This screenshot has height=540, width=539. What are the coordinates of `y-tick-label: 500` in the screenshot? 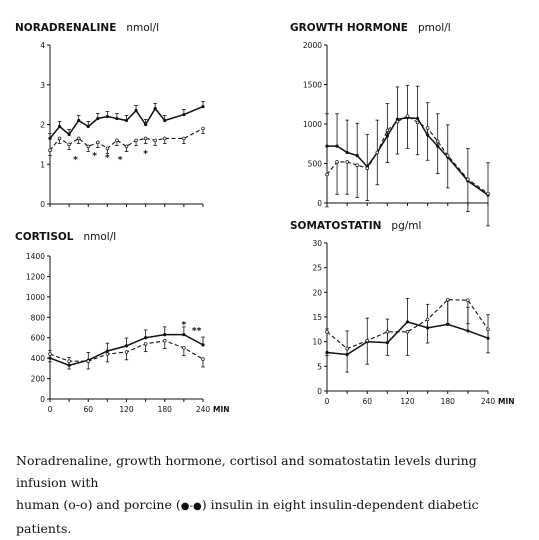 It's located at (315, 164).